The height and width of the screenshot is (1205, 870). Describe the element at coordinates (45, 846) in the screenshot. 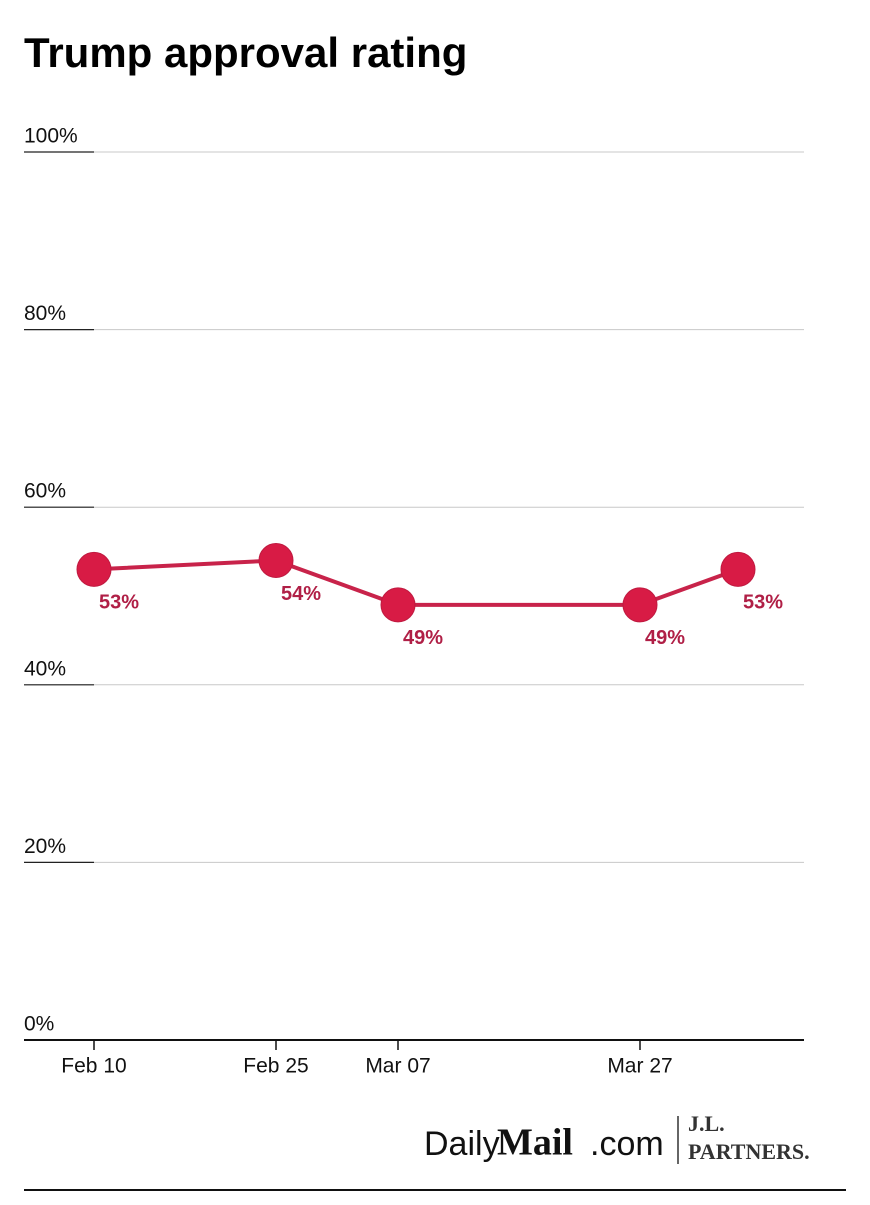

I see `y-tick-label: 20%` at that location.